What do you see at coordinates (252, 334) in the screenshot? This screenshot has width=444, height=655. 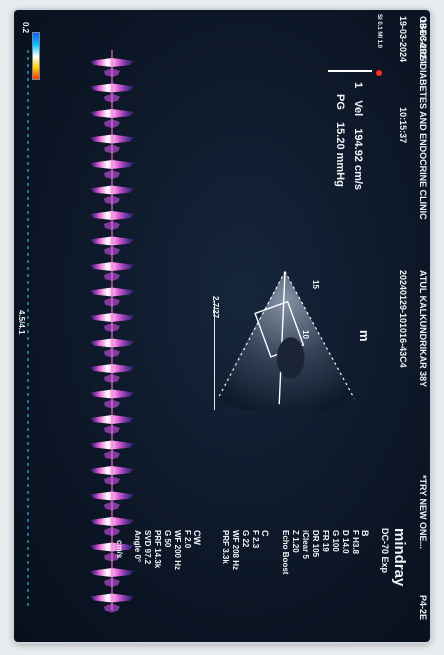 I see `sector-edge-bottom` at bounding box center [252, 334].